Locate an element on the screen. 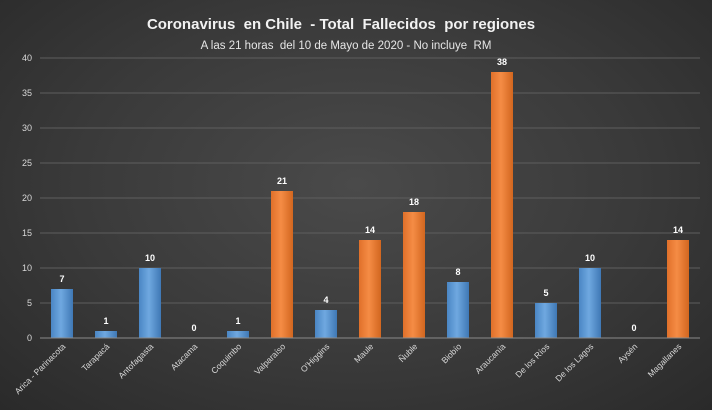 The width and height of the screenshot is (712, 410). data-label: 4 is located at coordinates (325, 300).